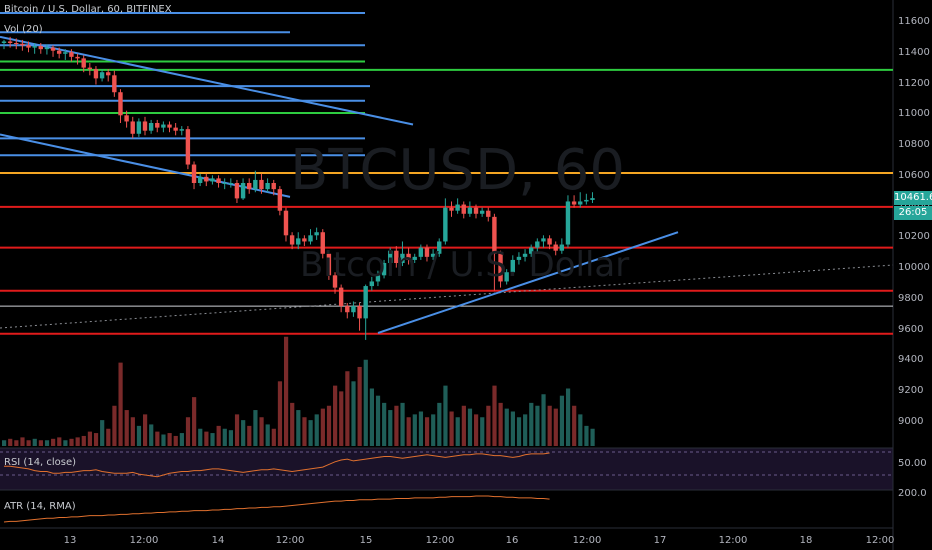 The height and width of the screenshot is (550, 932). I want to click on price-tick-label: 10000, so click(914, 268).